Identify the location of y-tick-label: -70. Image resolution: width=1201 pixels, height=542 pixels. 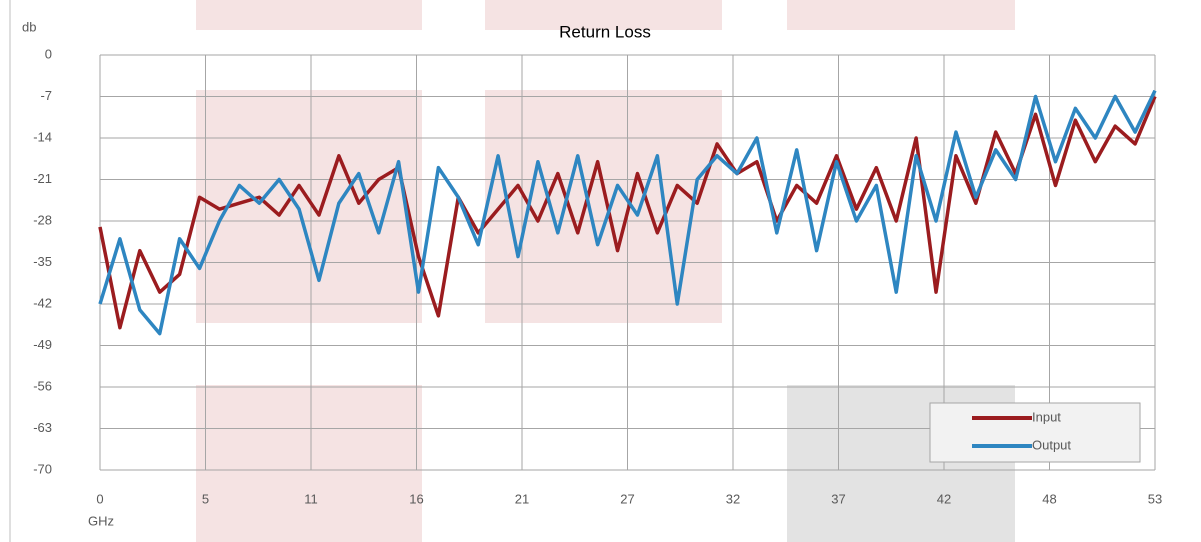
(42, 468).